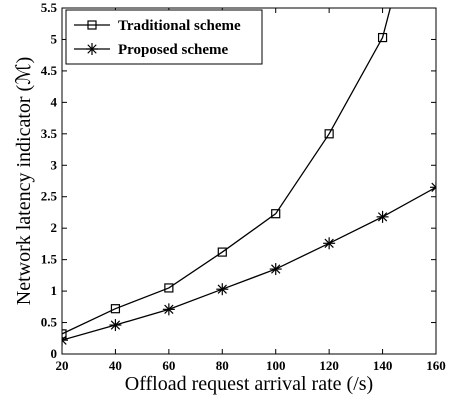 The width and height of the screenshot is (474, 402). Describe the element at coordinates (168, 365) in the screenshot. I see `x-tick-label: 60` at that location.